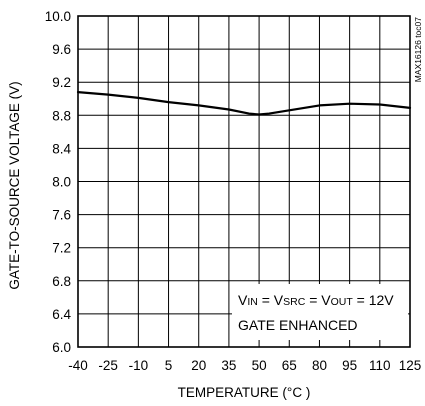  Describe the element at coordinates (58, 16) in the screenshot. I see `y-tick-label: 10.0` at that location.